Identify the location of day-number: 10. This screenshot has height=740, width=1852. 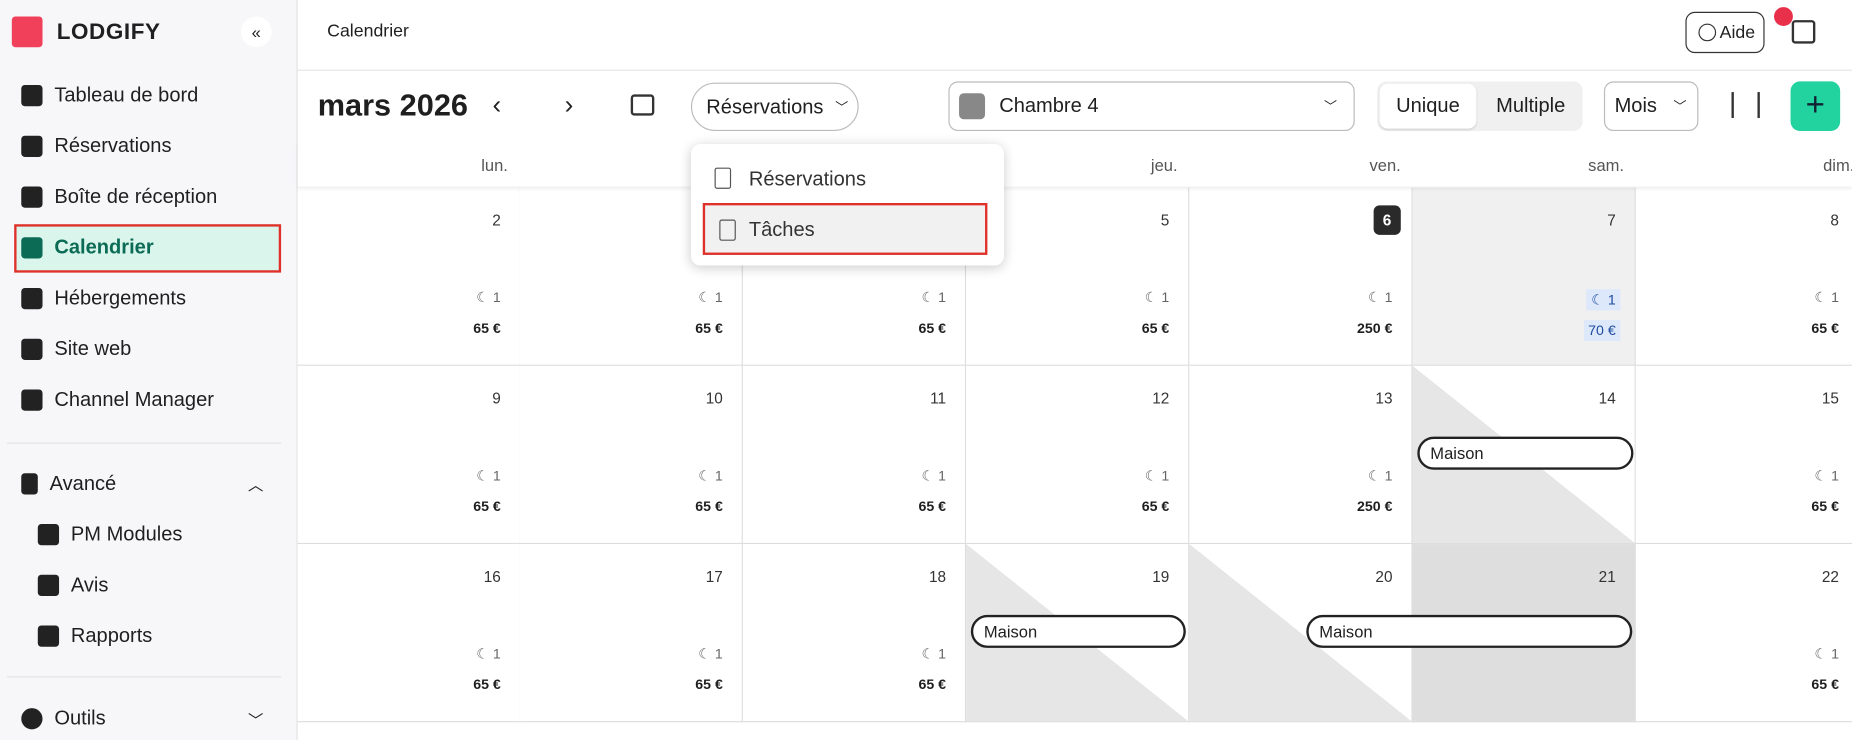
(714, 398).